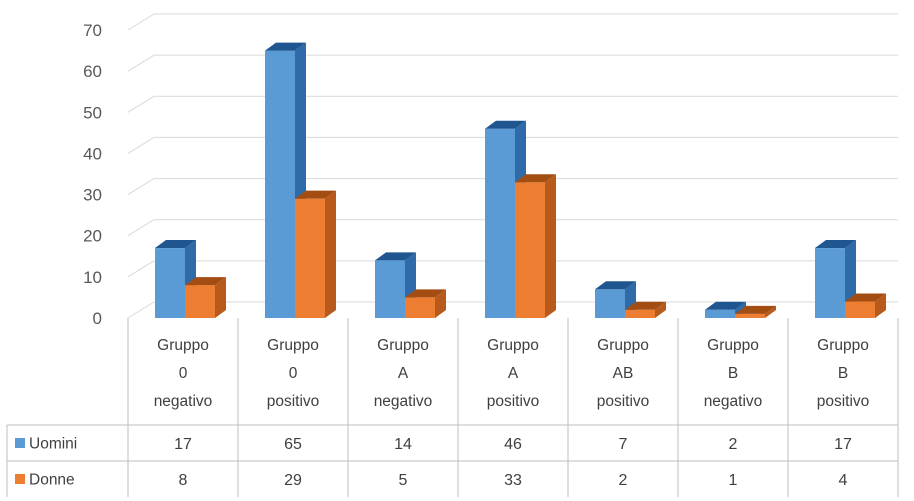  What do you see at coordinates (20, 479) in the screenshot?
I see `legend-swatch-donne` at bounding box center [20, 479].